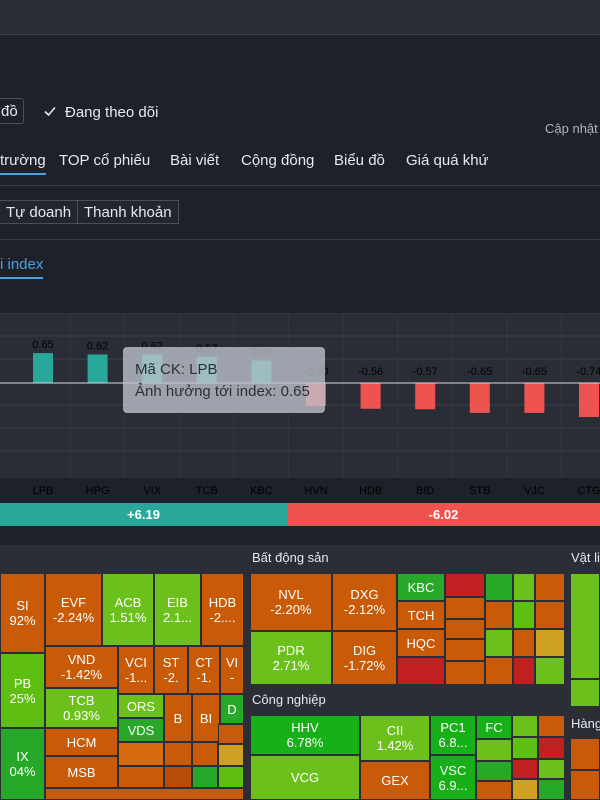 The width and height of the screenshot is (600, 800). What do you see at coordinates (177, 602) in the screenshot?
I see `cell-code: EIB` at bounding box center [177, 602].